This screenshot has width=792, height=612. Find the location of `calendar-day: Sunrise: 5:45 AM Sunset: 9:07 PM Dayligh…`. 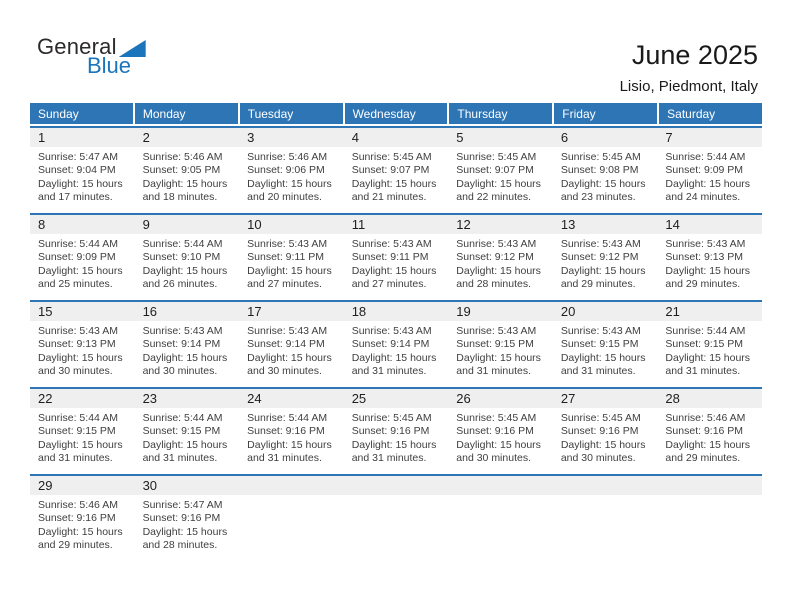

calendar-day: Sunrise: 5:45 AM Sunset: 9:07 PM Dayligh… is located at coordinates (396, 176).